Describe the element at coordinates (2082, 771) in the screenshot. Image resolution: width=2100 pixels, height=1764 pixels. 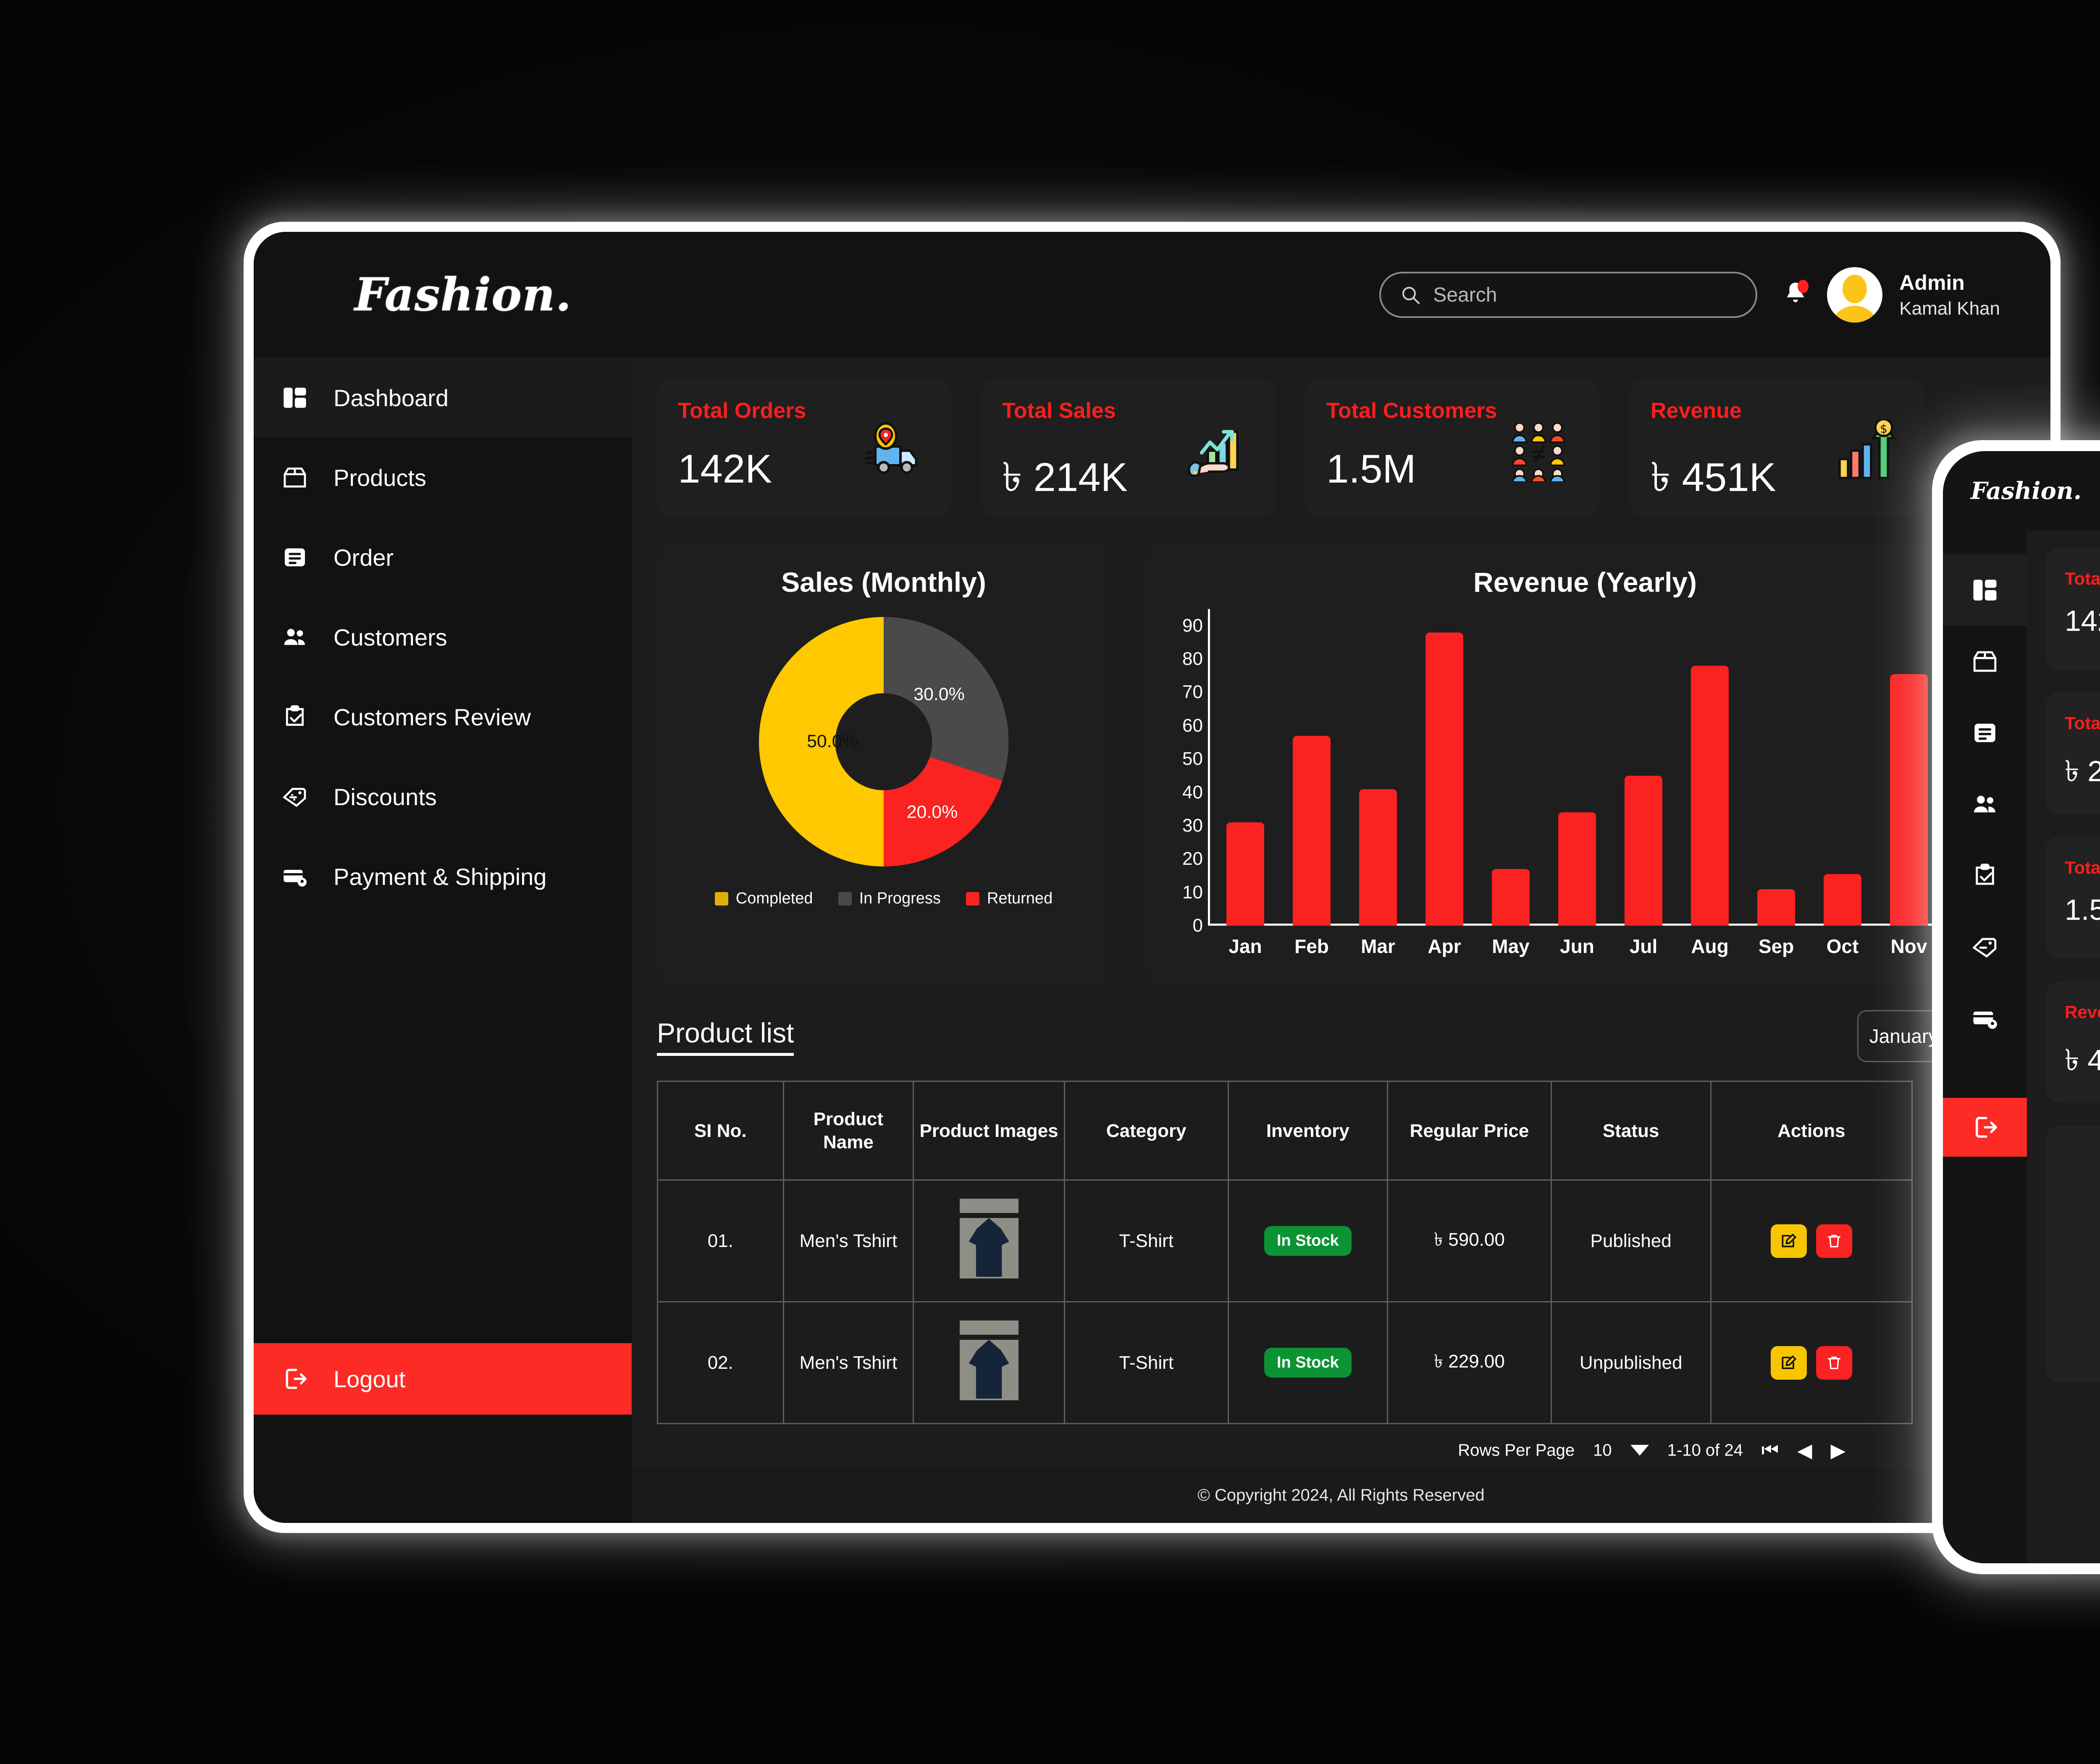
I see `kpi-value: ৳ 214K` at that location.